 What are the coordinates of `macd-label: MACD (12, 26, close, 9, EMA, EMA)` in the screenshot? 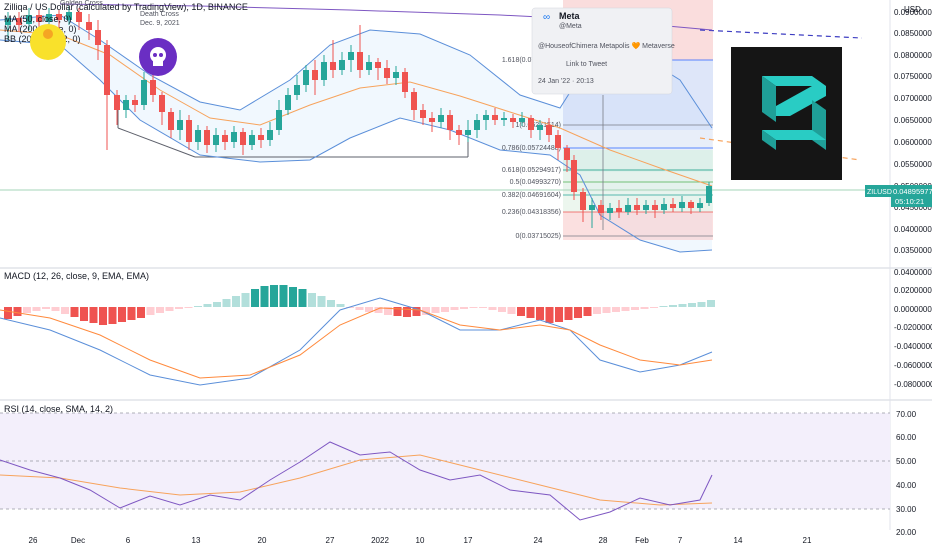 It's located at (76, 276).